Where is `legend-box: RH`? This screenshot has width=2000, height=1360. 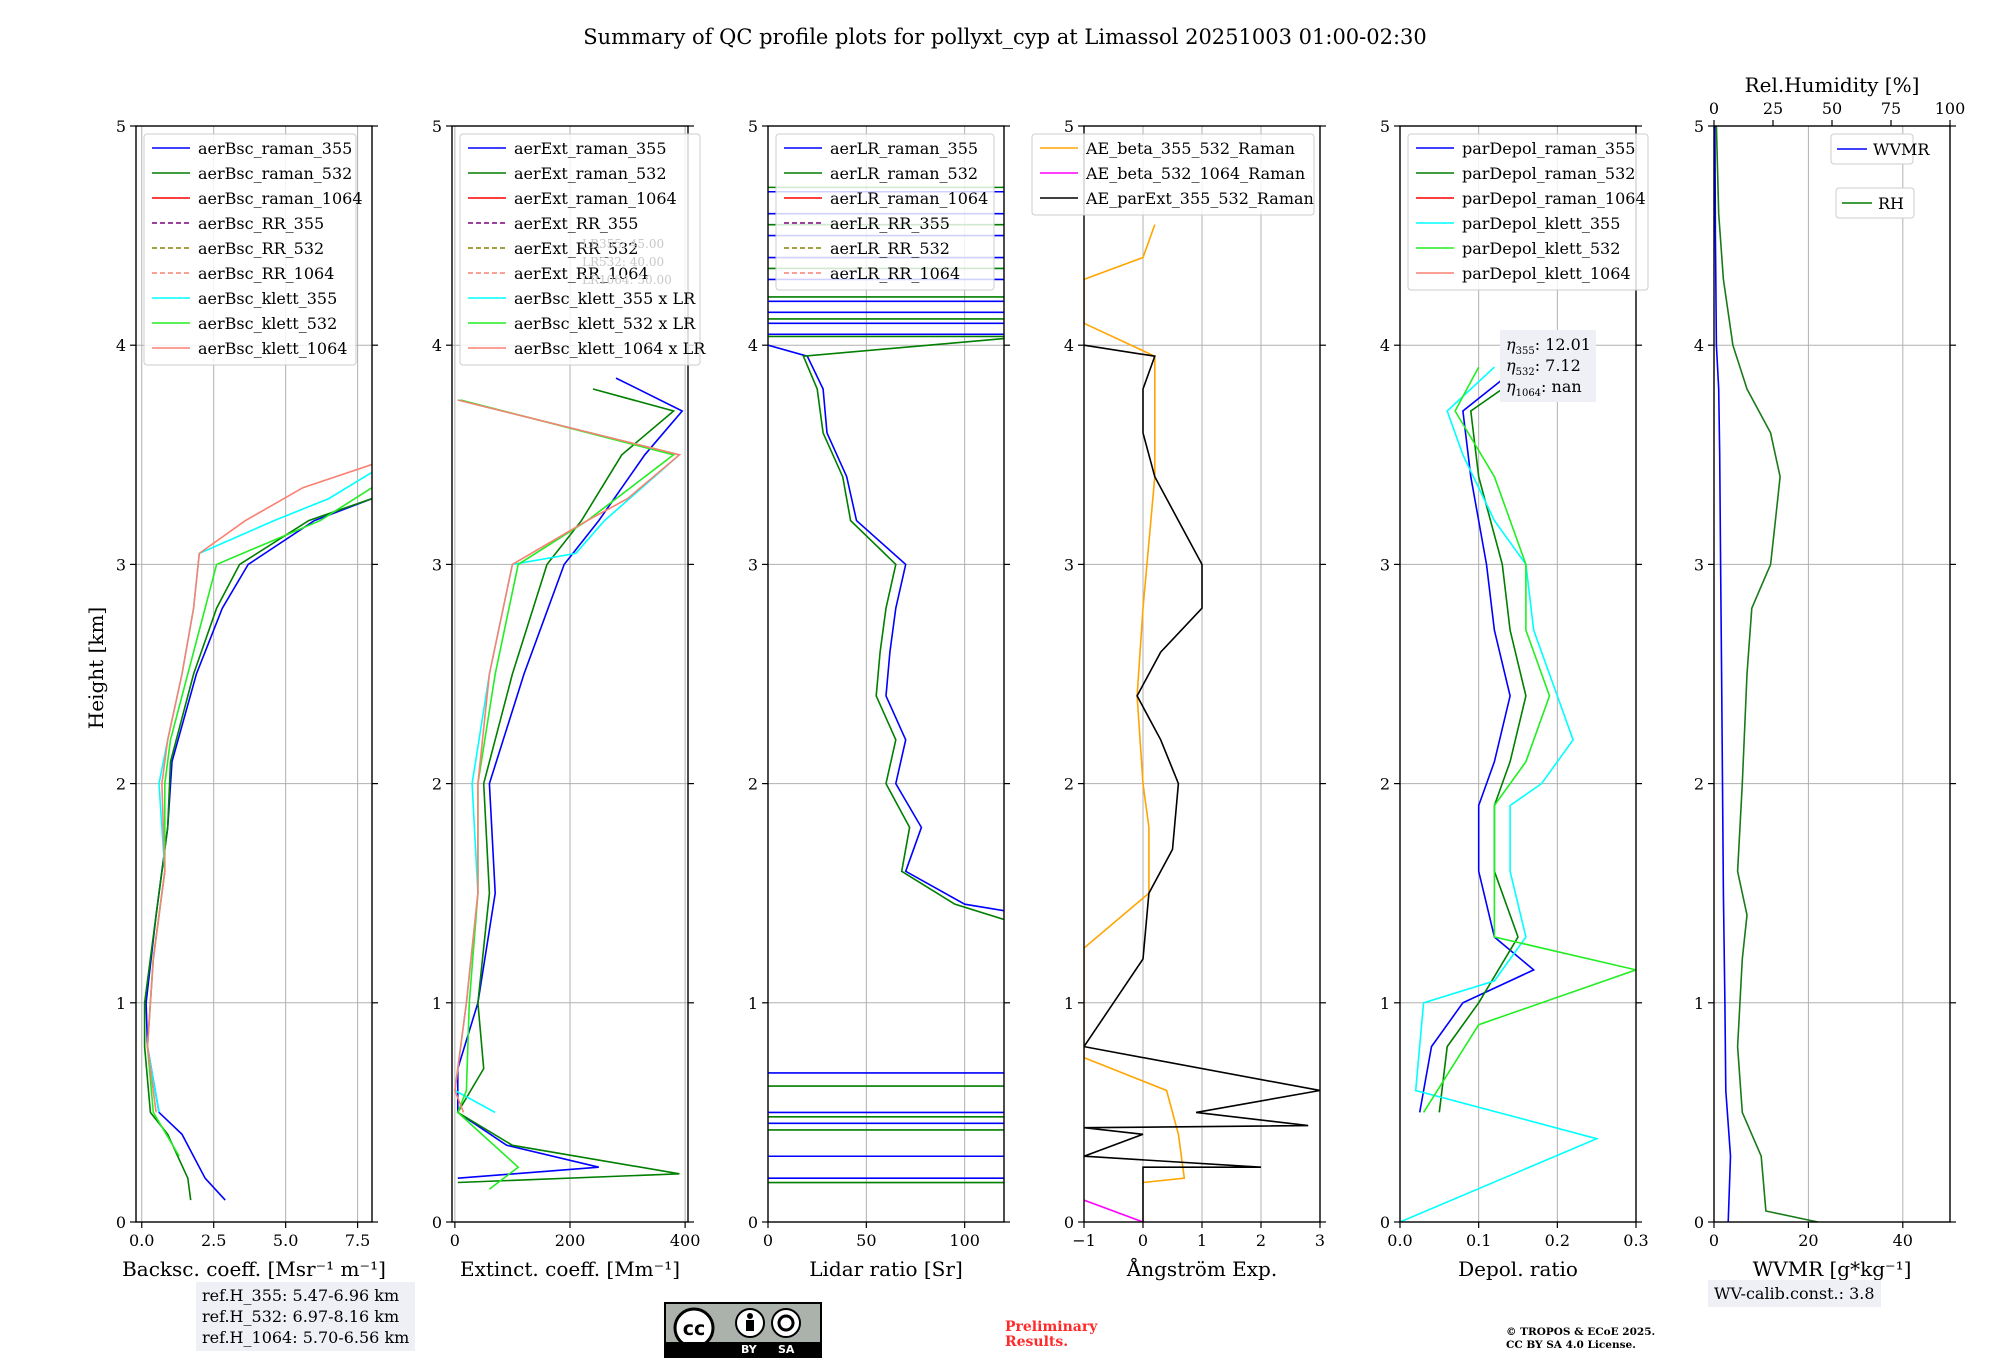 legend-box: RH is located at coordinates (1875, 203).